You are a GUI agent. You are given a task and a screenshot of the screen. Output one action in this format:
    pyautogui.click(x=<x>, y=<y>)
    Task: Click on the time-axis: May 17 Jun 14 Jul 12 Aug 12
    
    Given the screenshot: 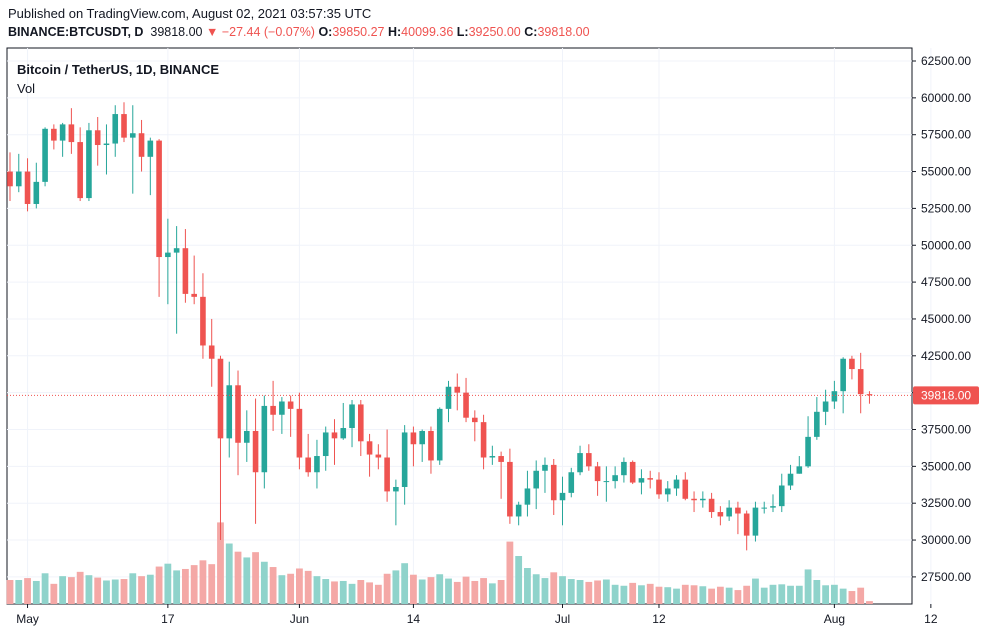 What is the action you would take?
    pyautogui.click(x=477, y=615)
    